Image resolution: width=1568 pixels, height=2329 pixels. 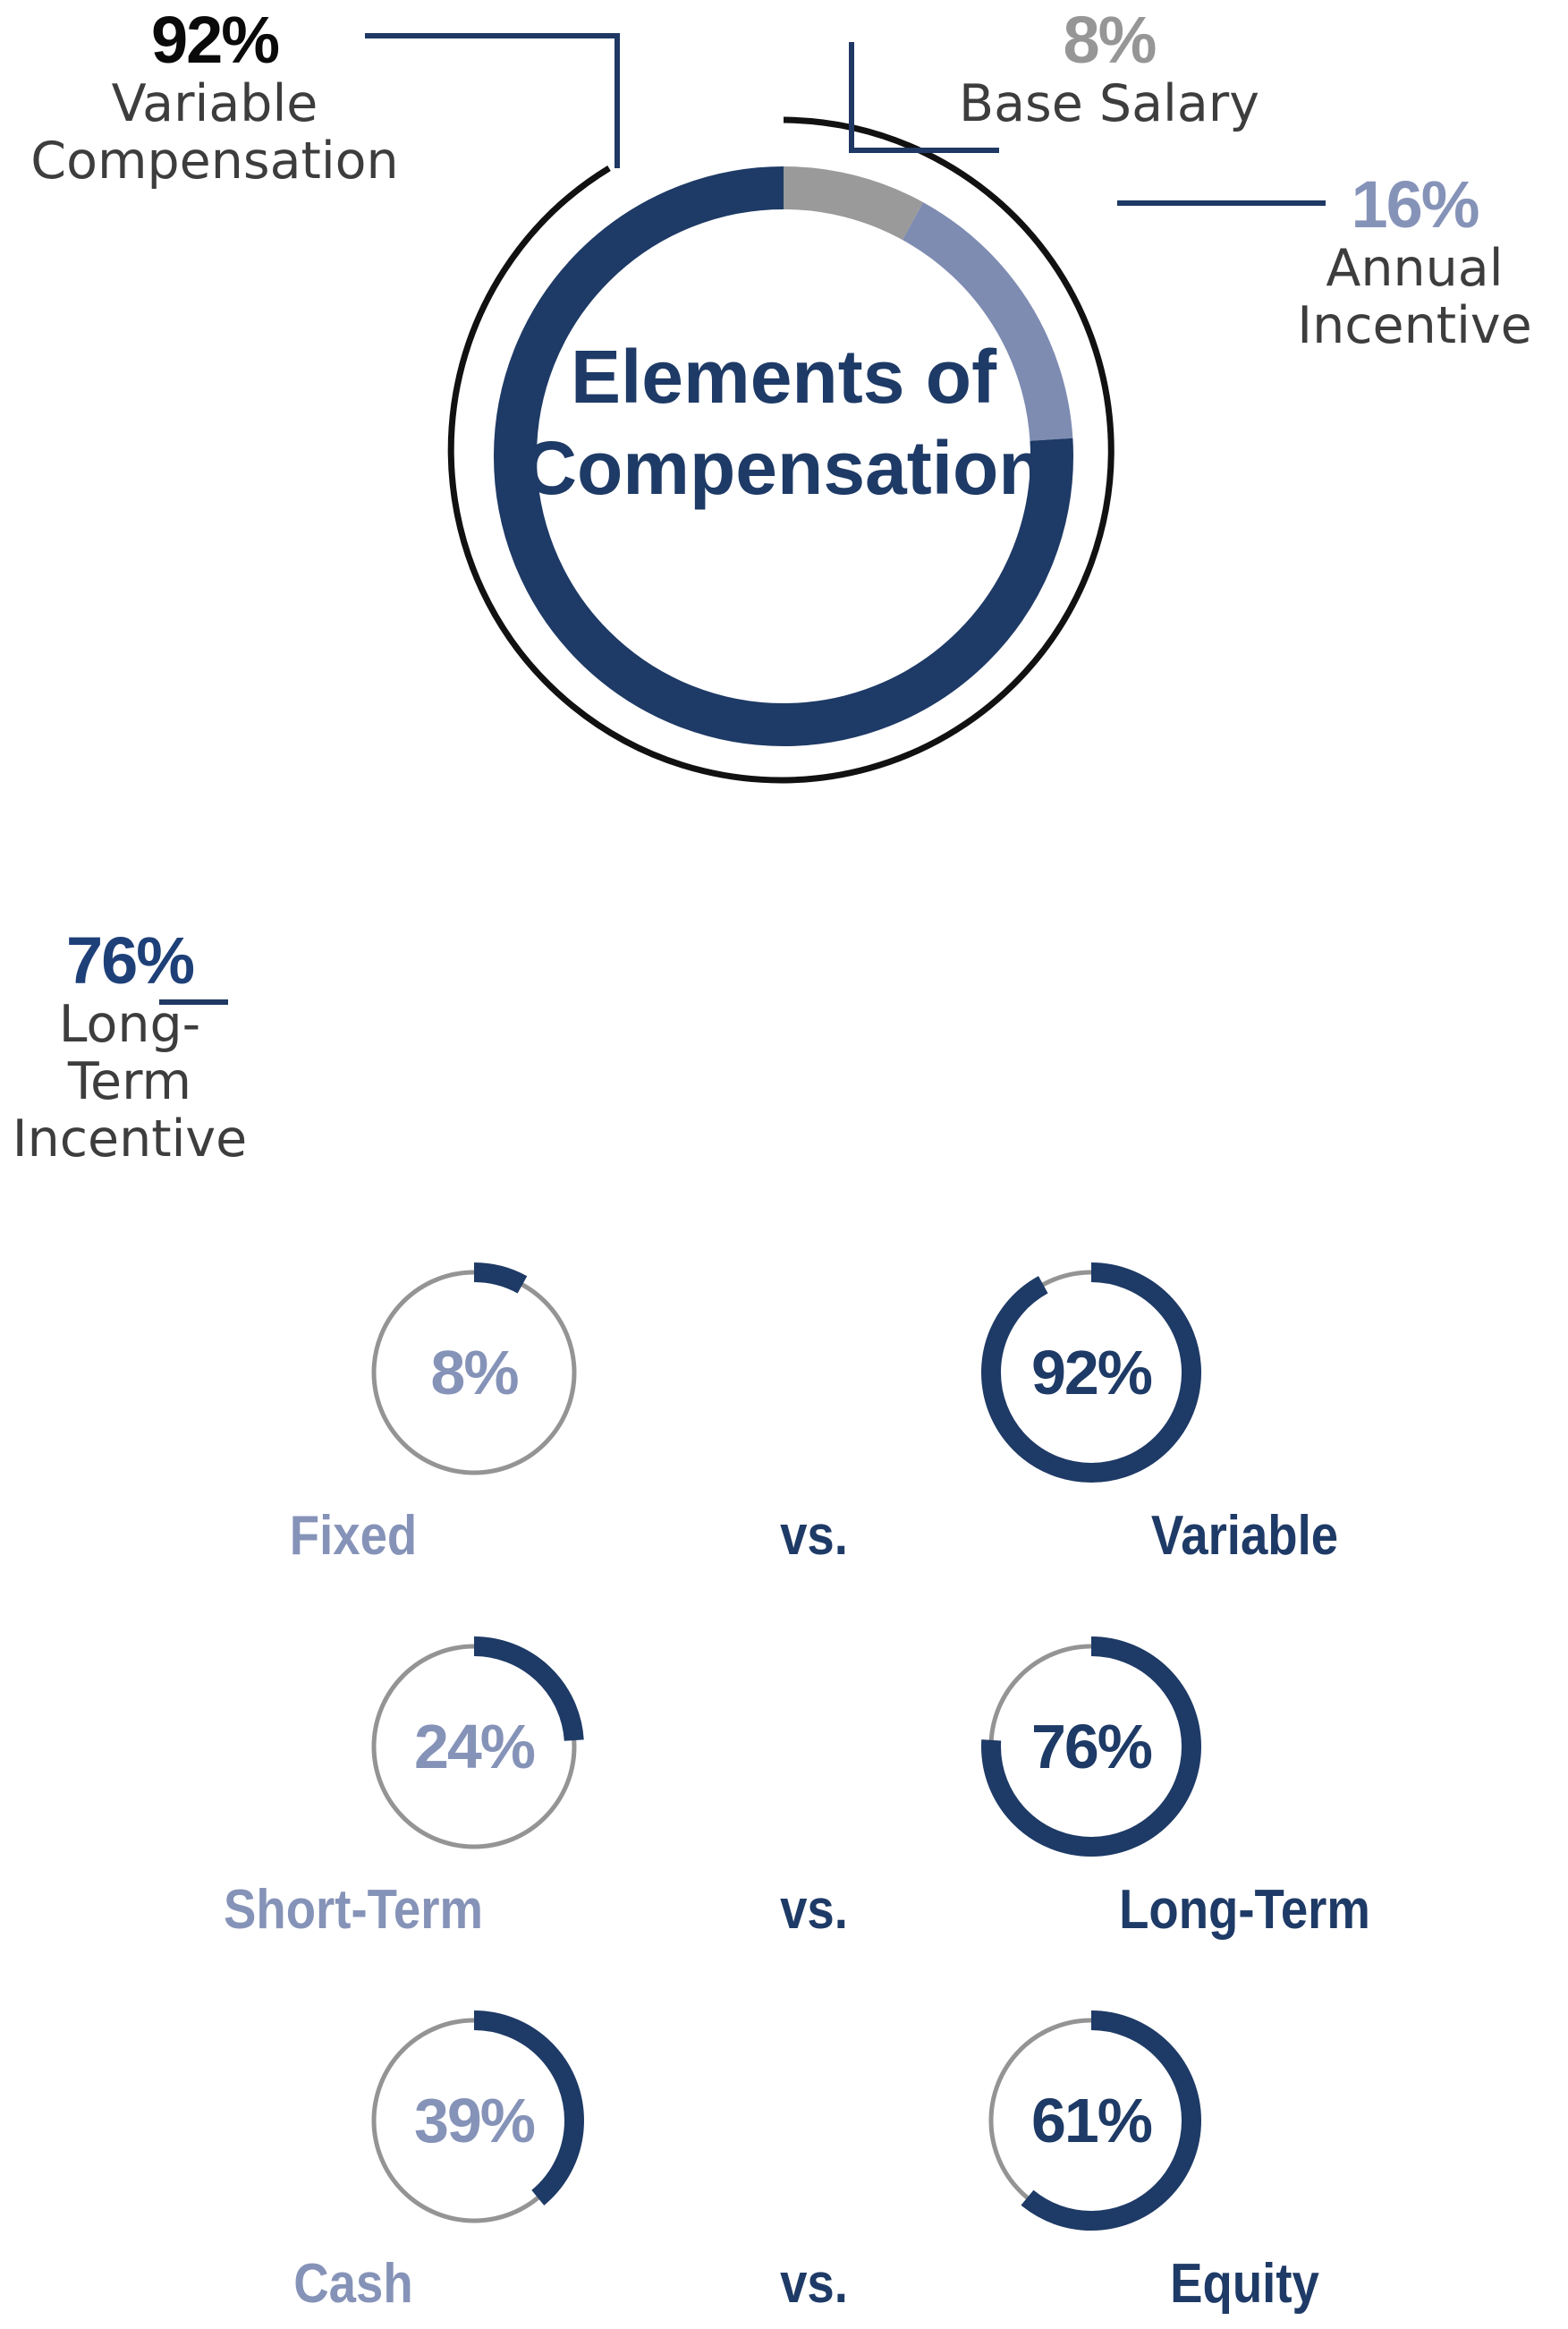 I want to click on elements-of-compensation-donut: Elements of Compensation, so click(x=781, y=450).